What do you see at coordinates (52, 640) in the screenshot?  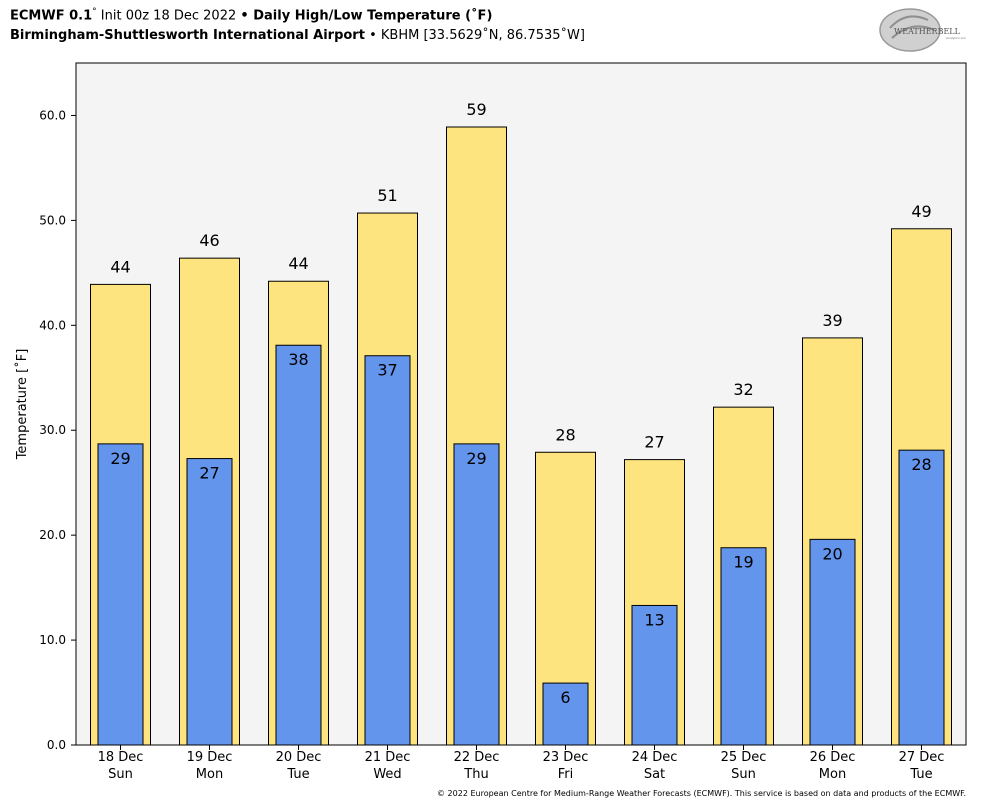 I see `y-tick-label: 10.0` at bounding box center [52, 640].